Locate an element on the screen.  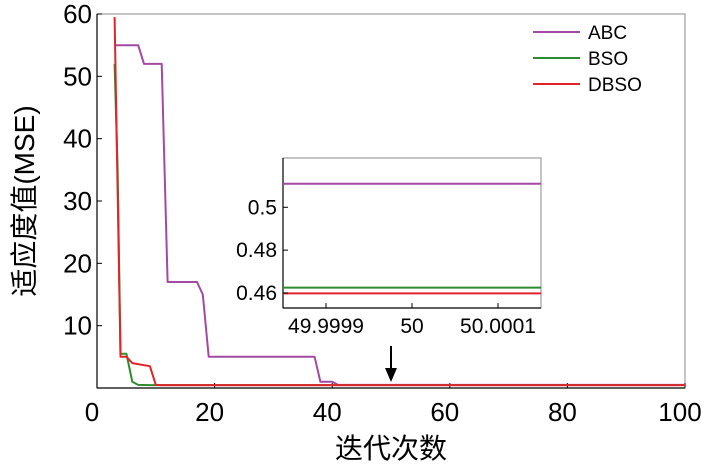
inset-x-tick-label: 49.9999 is located at coordinates (326, 326).